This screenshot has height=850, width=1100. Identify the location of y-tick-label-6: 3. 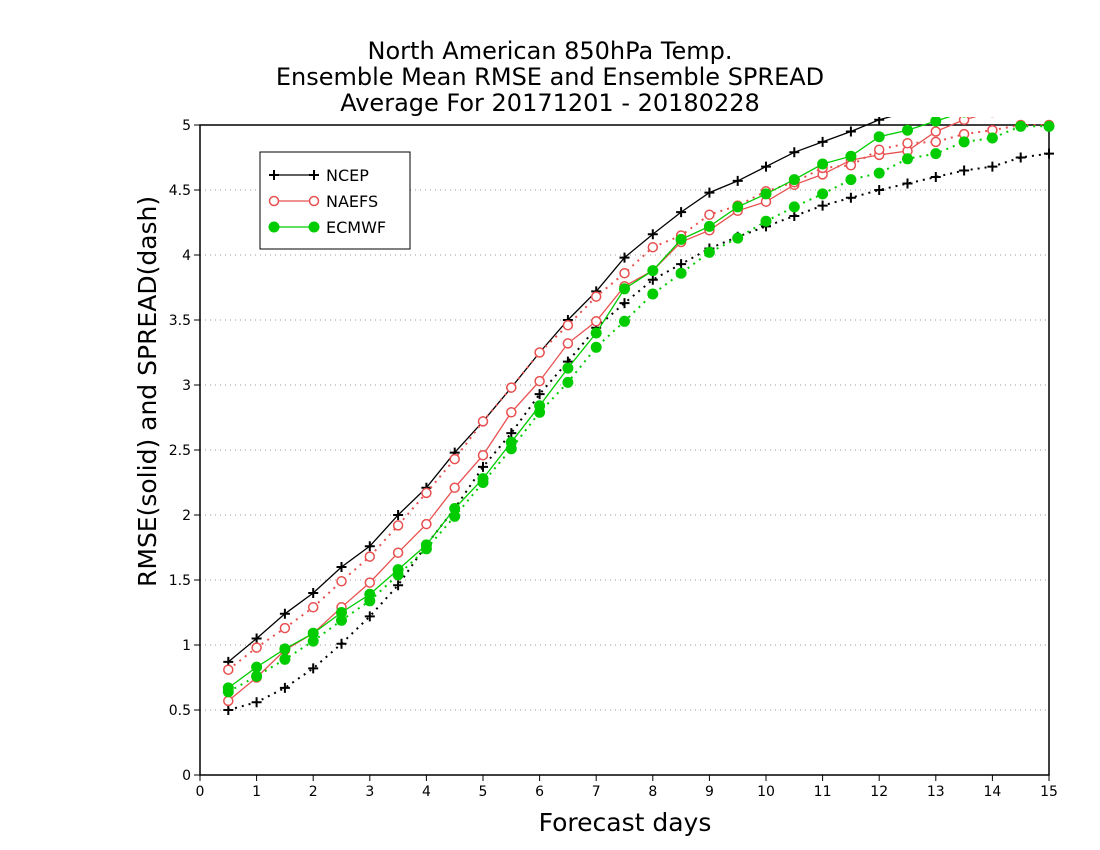
(186, 386).